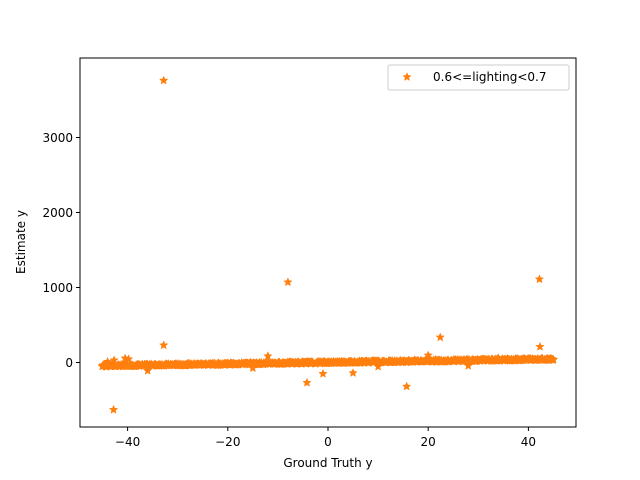 This screenshot has width=640, height=480. I want to click on x-axis-ticks: −40 −20 0 20 40, so click(325, 438).